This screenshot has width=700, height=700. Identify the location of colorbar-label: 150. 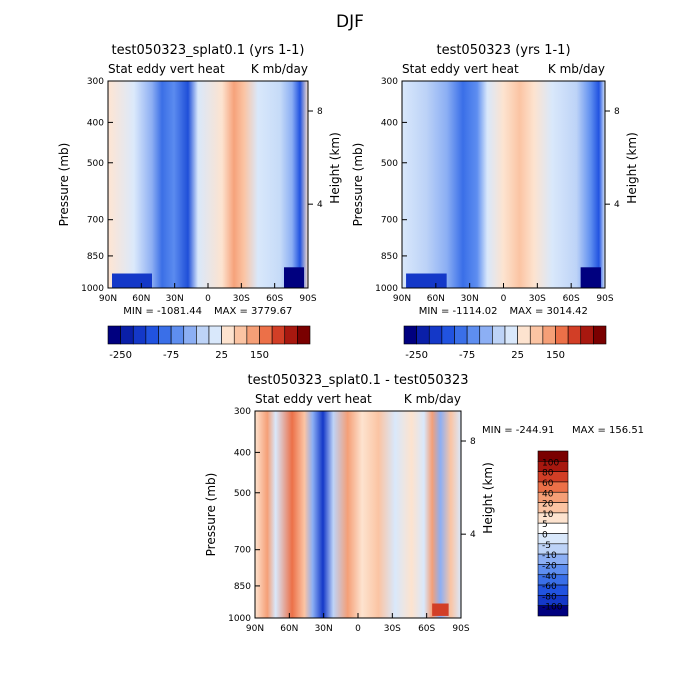
(259, 355).